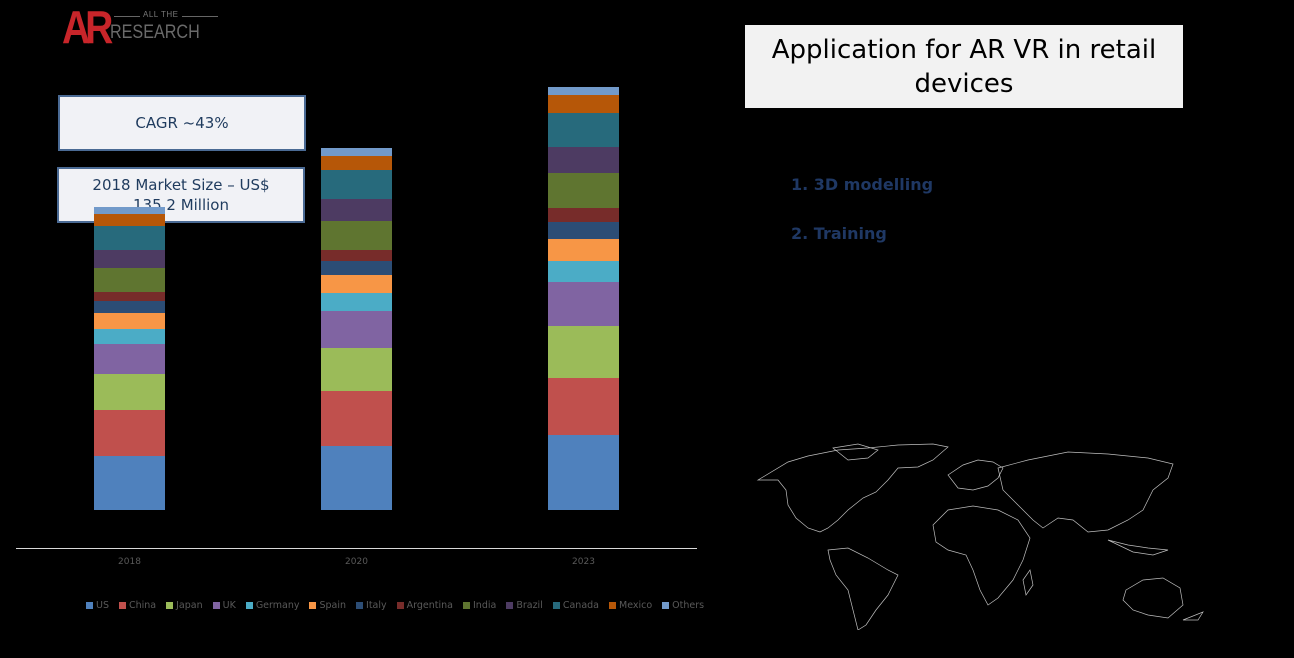 The height and width of the screenshot is (658, 1294). I want to click on legend-item-argentina: Argentina, so click(424, 605).